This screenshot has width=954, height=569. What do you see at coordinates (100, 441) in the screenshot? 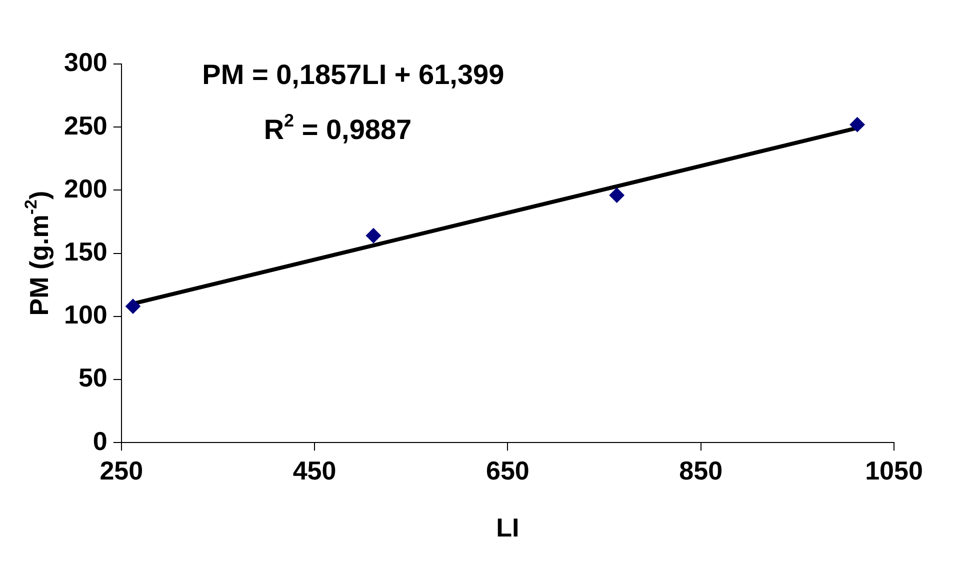
I see `y-tick-label: 0` at bounding box center [100, 441].